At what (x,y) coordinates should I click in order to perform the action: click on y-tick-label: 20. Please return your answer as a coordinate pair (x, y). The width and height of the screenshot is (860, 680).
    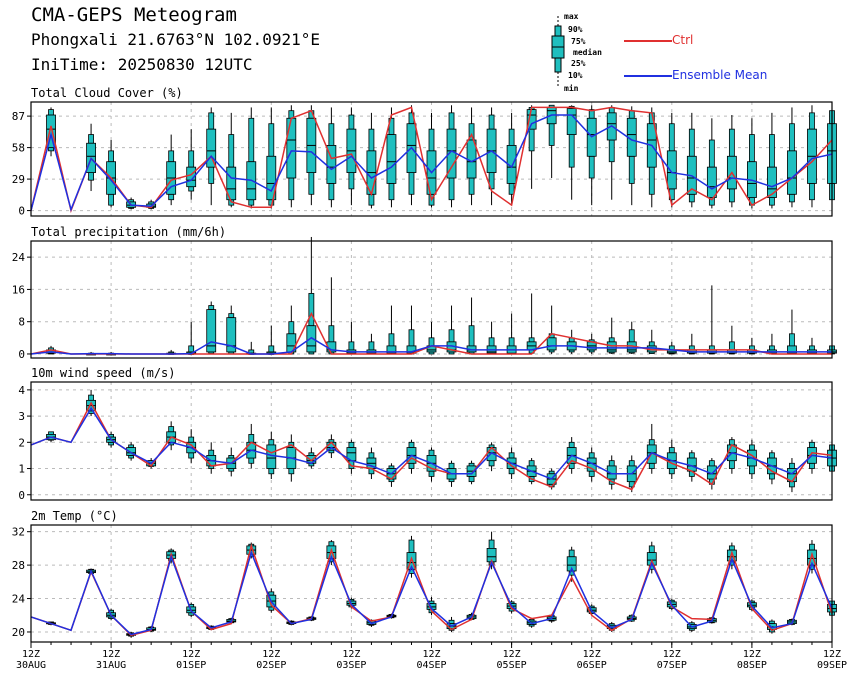
    Looking at the image, I should click on (18, 632).